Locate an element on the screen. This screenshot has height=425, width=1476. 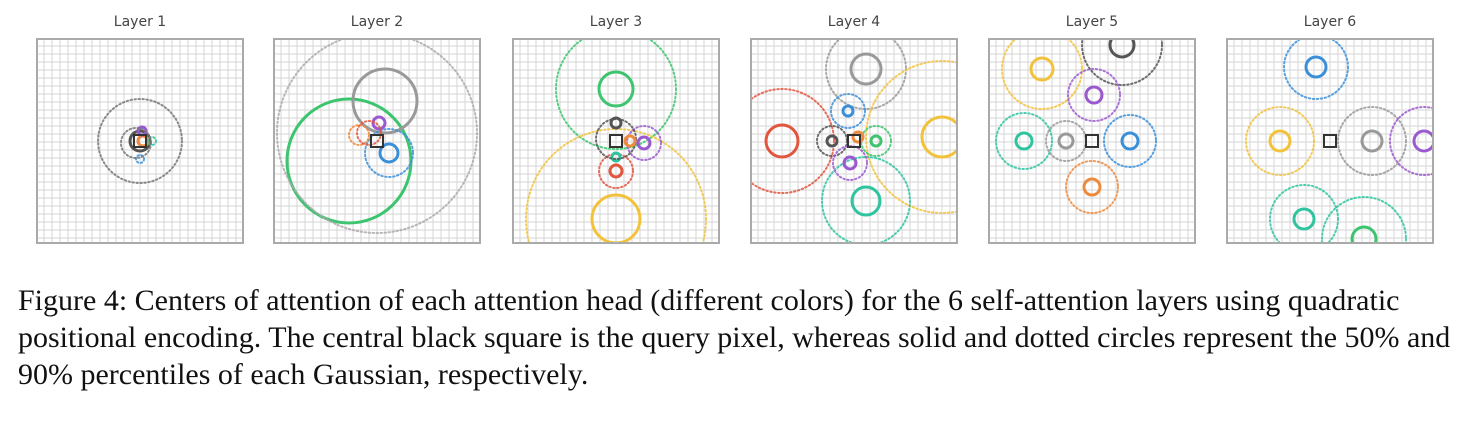
panel-title-layer-1: Layer 1 is located at coordinates (140, 22).